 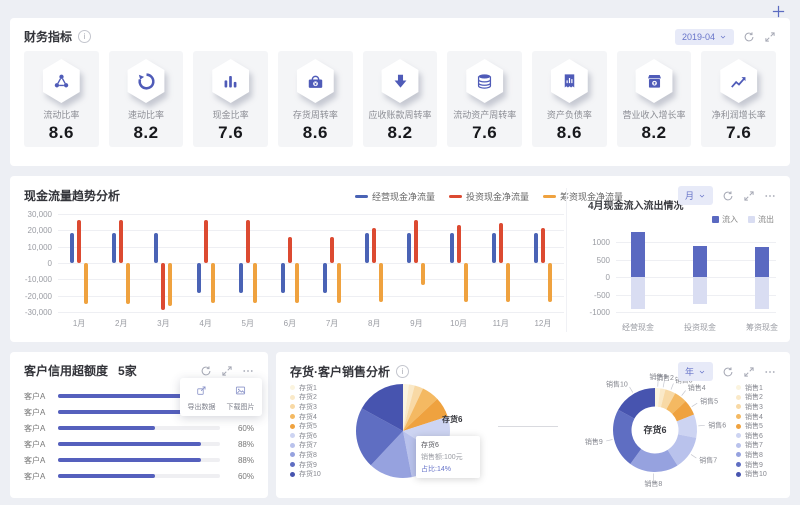 What do you see at coordinates (305, 388) in the screenshot?
I see `legend-item: 存货1` at bounding box center [305, 388].